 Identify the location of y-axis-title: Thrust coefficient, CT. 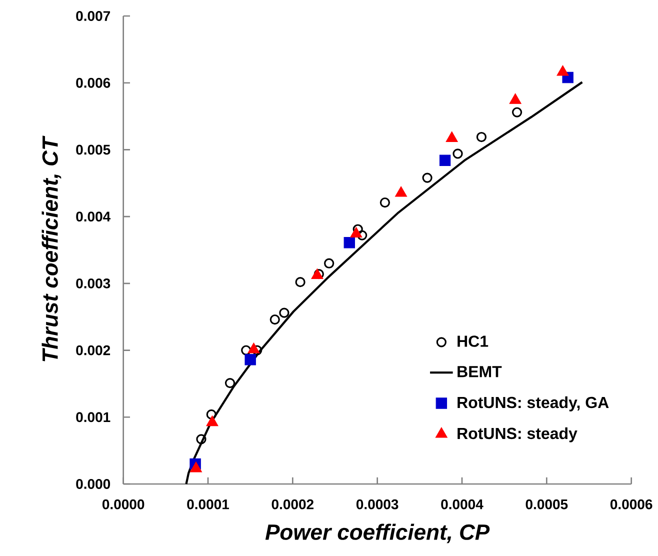
(52, 249).